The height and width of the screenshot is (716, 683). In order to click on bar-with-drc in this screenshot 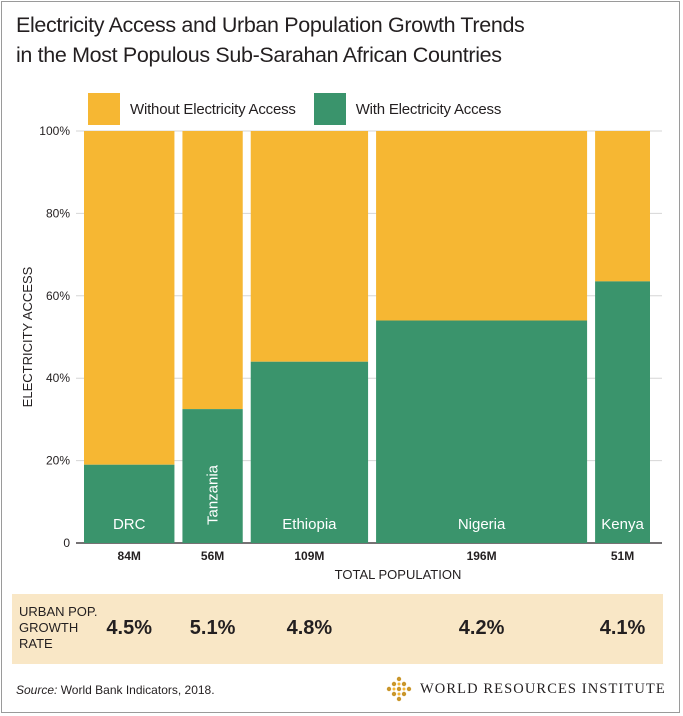, I will do `click(129, 503)`.